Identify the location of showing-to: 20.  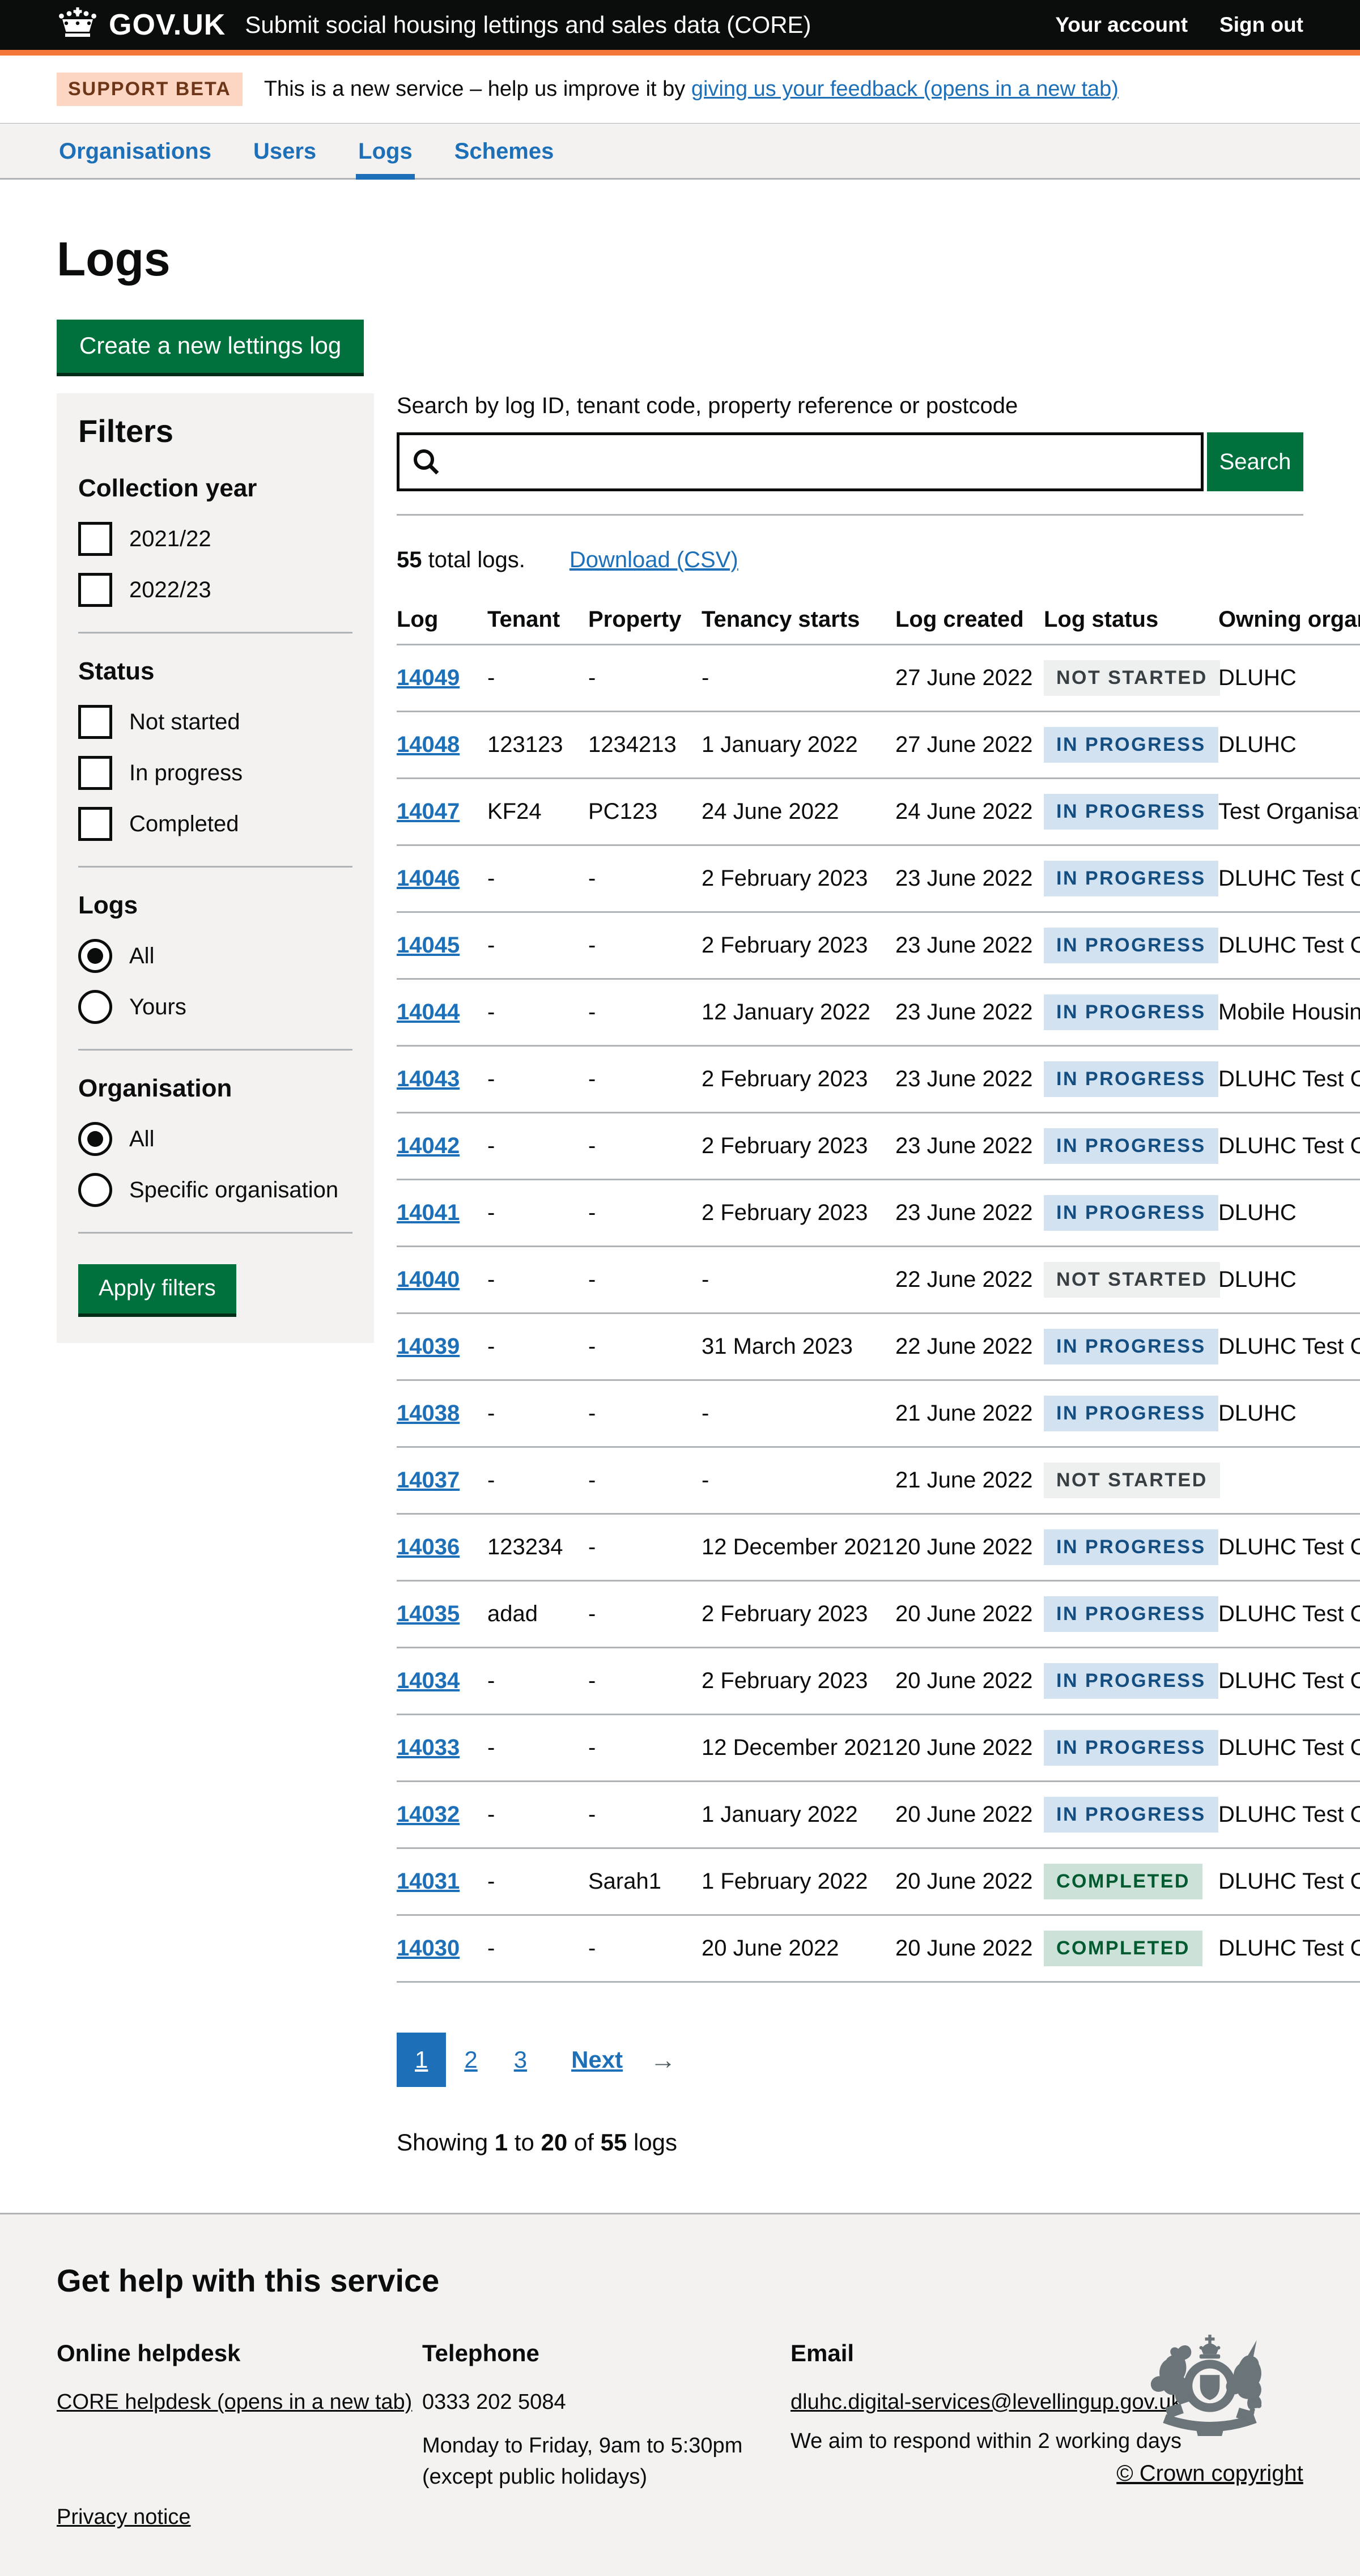
(554, 2142).